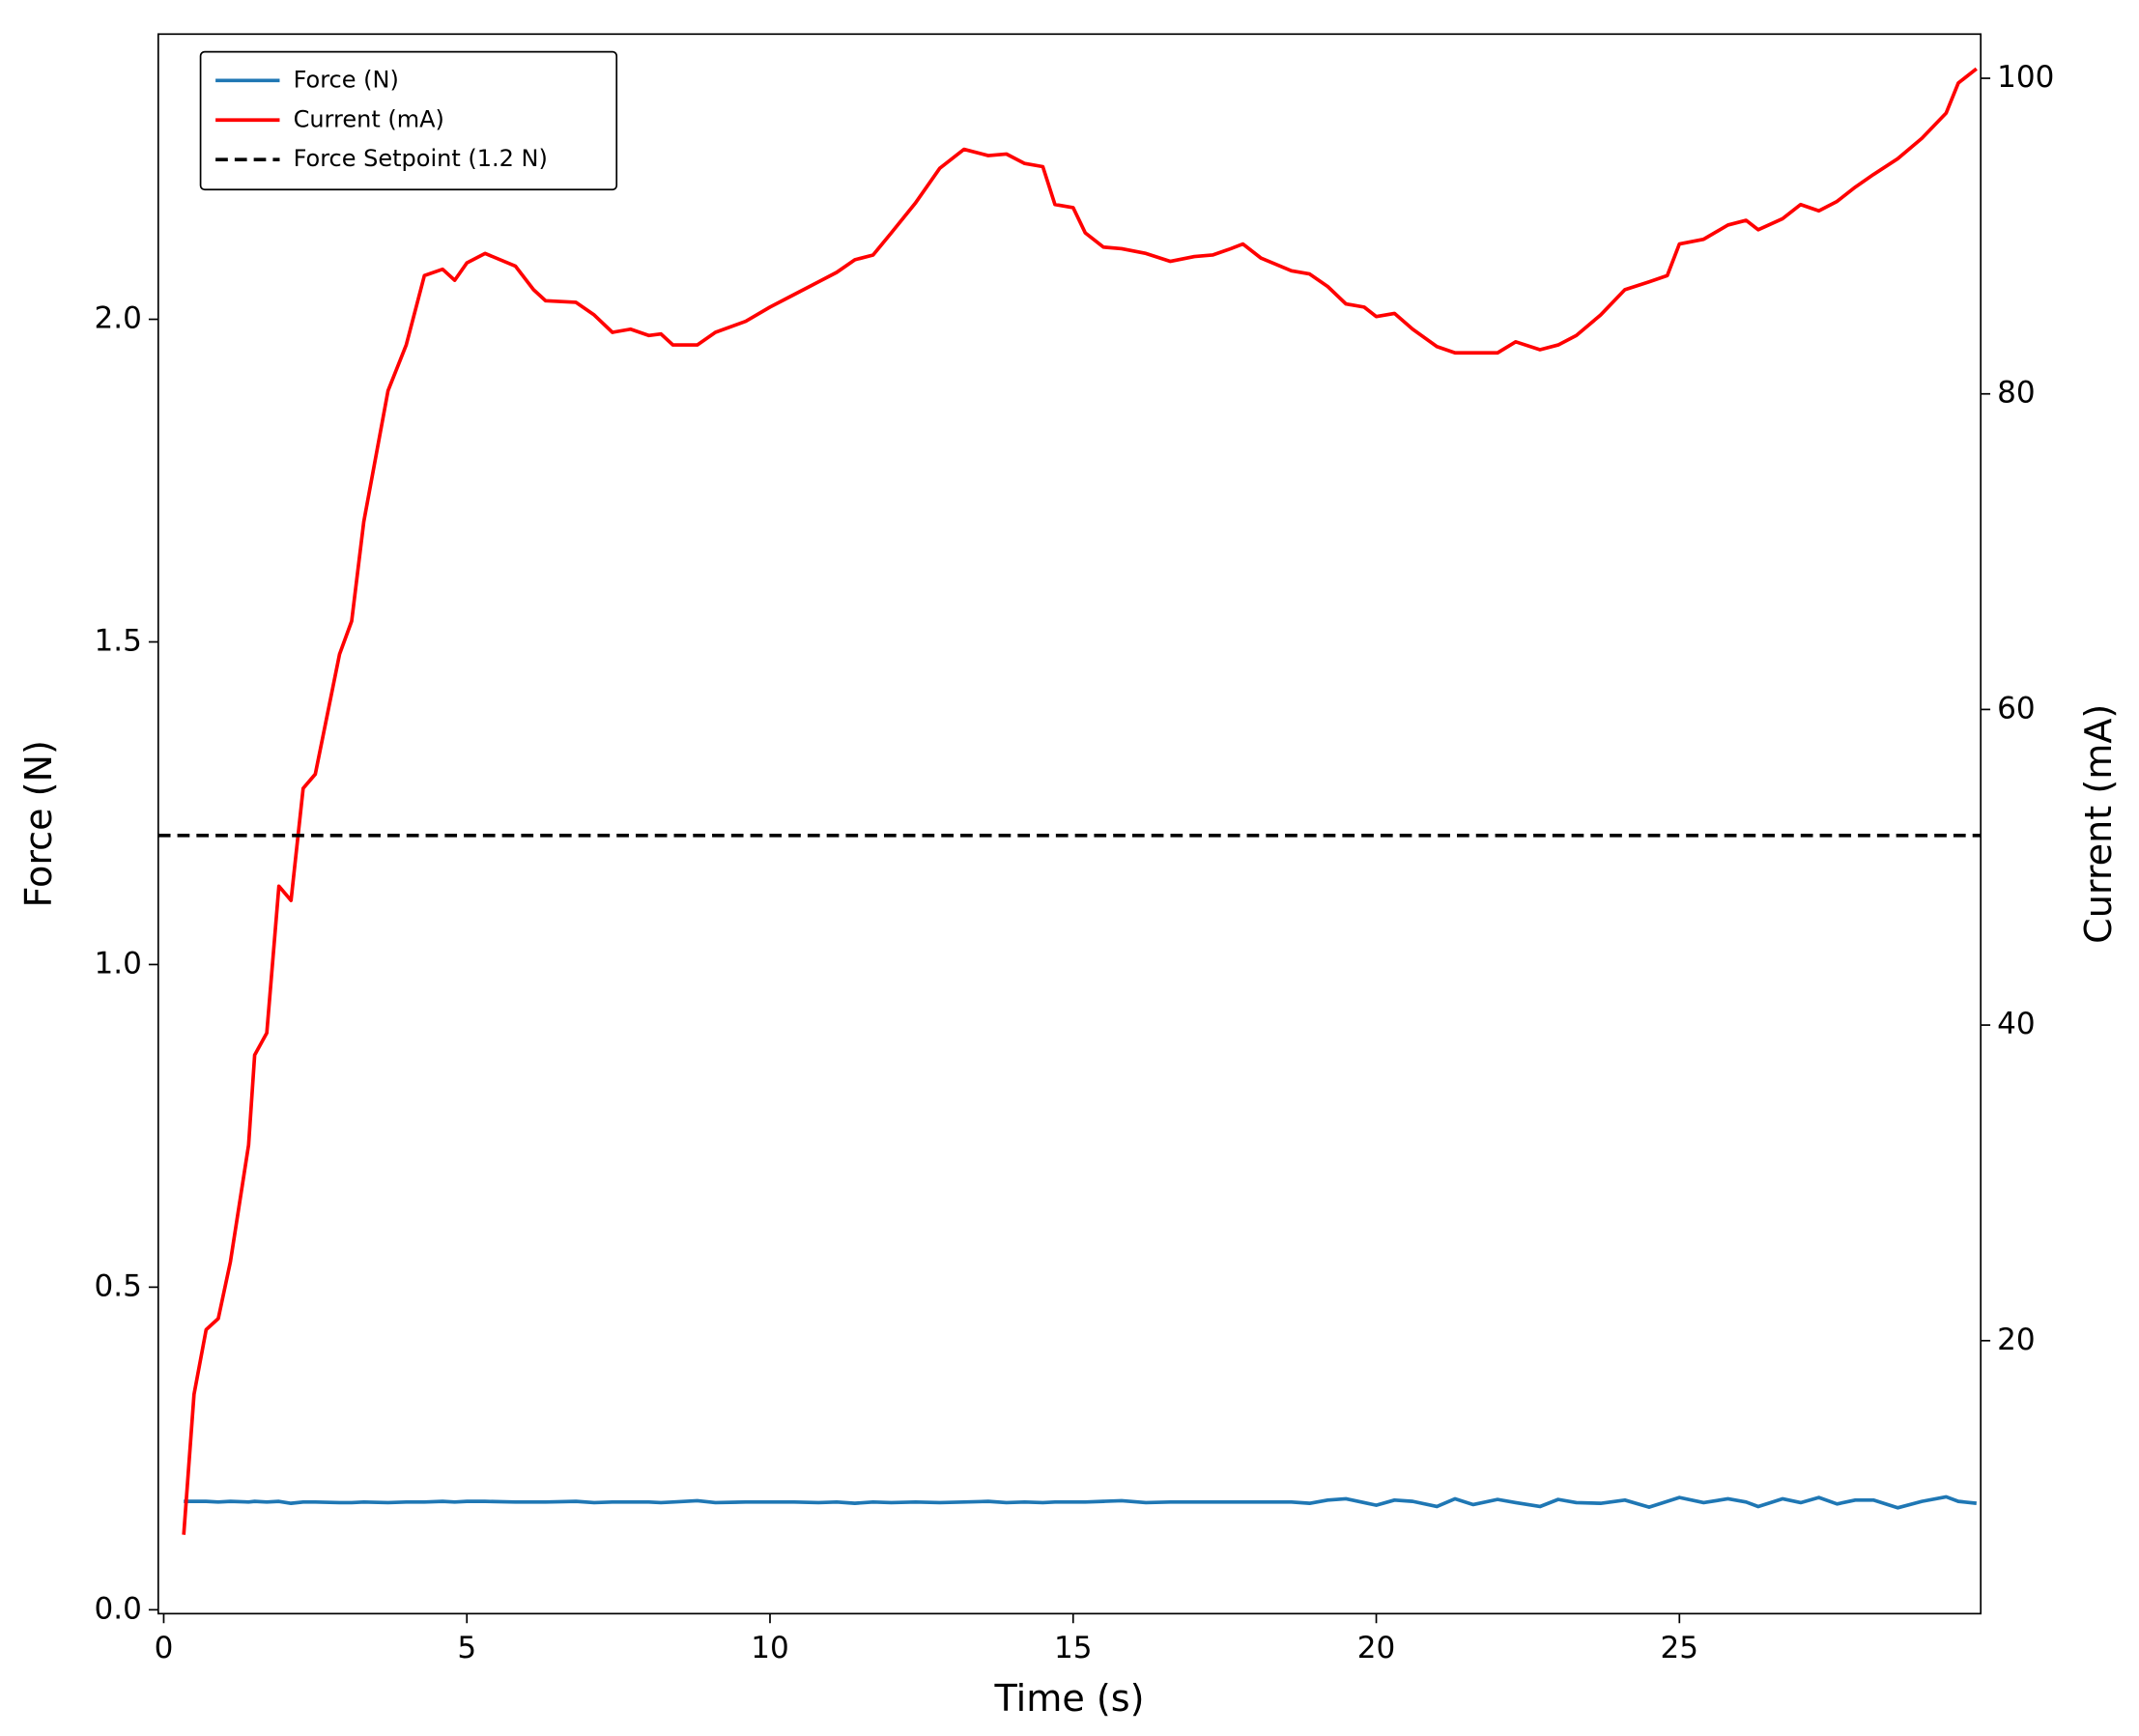 This screenshot has height=1736, width=2139. What do you see at coordinates (1680, 1648) in the screenshot?
I see `x-tick-label: 25` at bounding box center [1680, 1648].